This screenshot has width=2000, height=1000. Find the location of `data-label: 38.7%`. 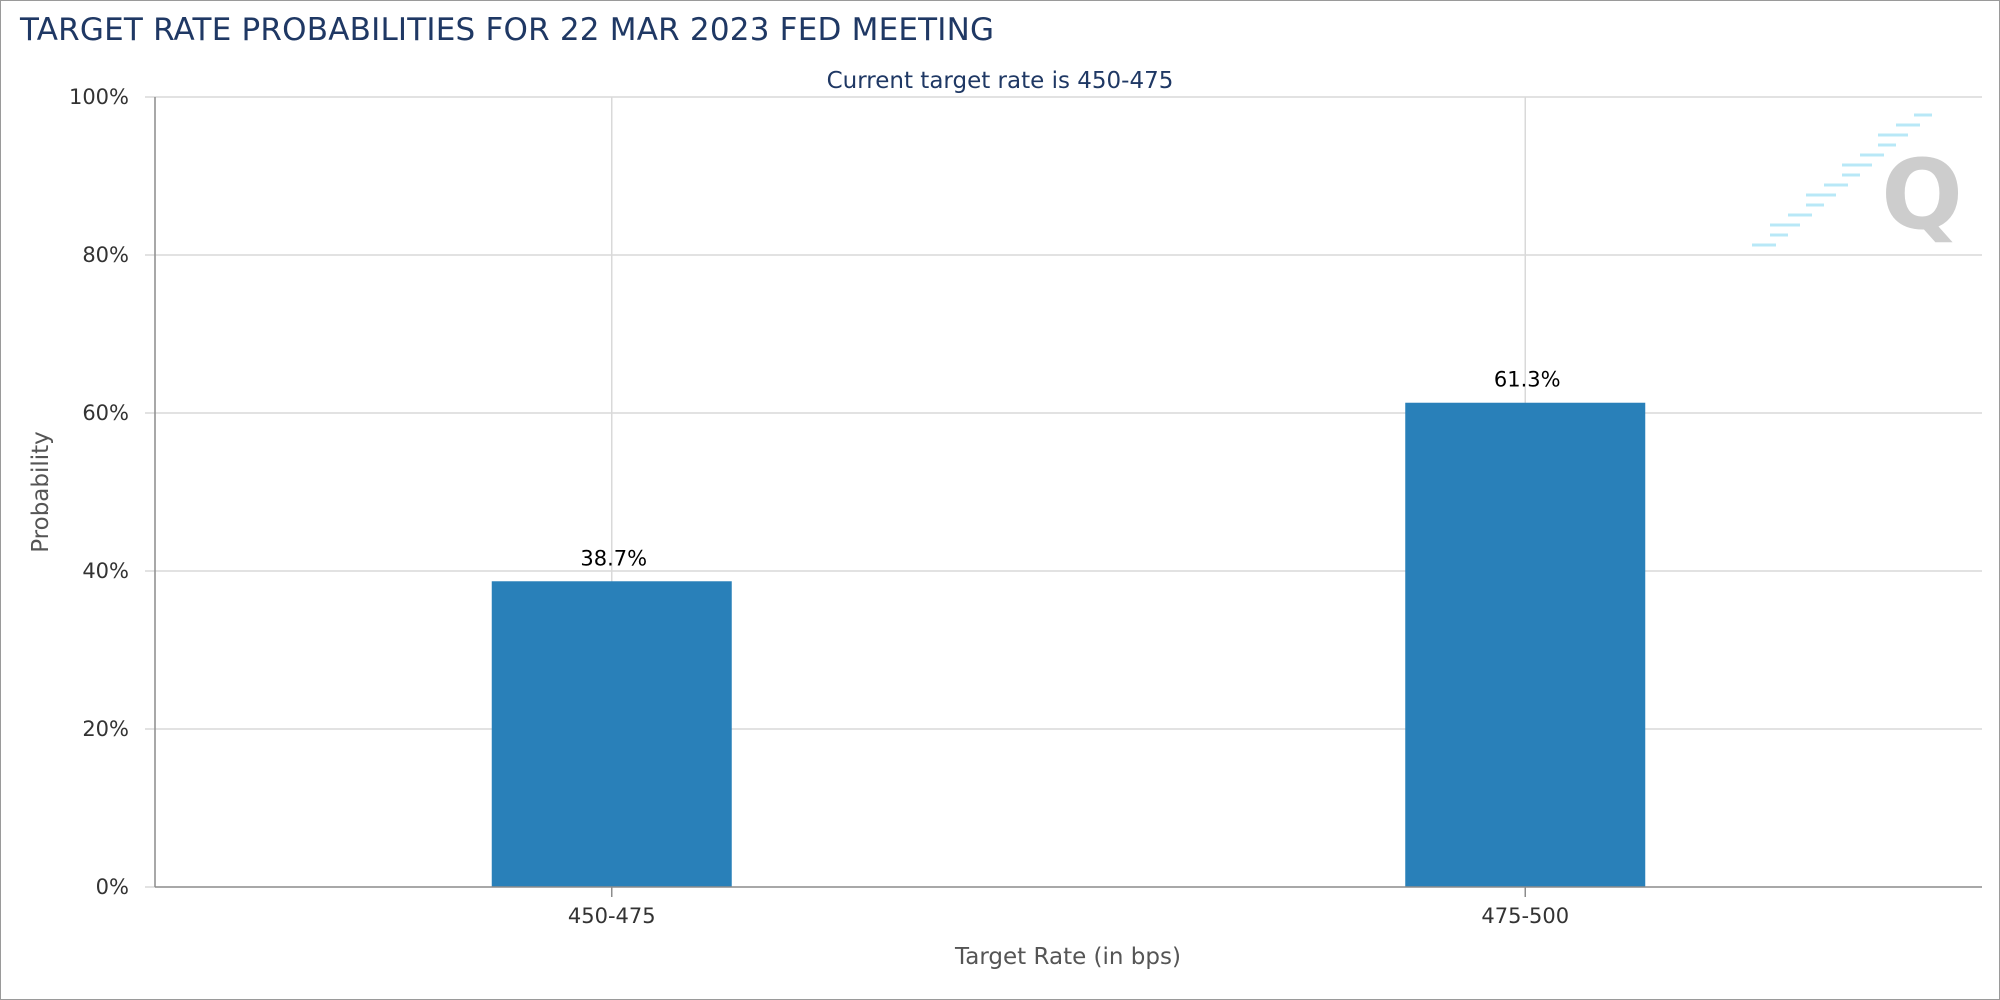

data-label: 38.7% is located at coordinates (613, 558).